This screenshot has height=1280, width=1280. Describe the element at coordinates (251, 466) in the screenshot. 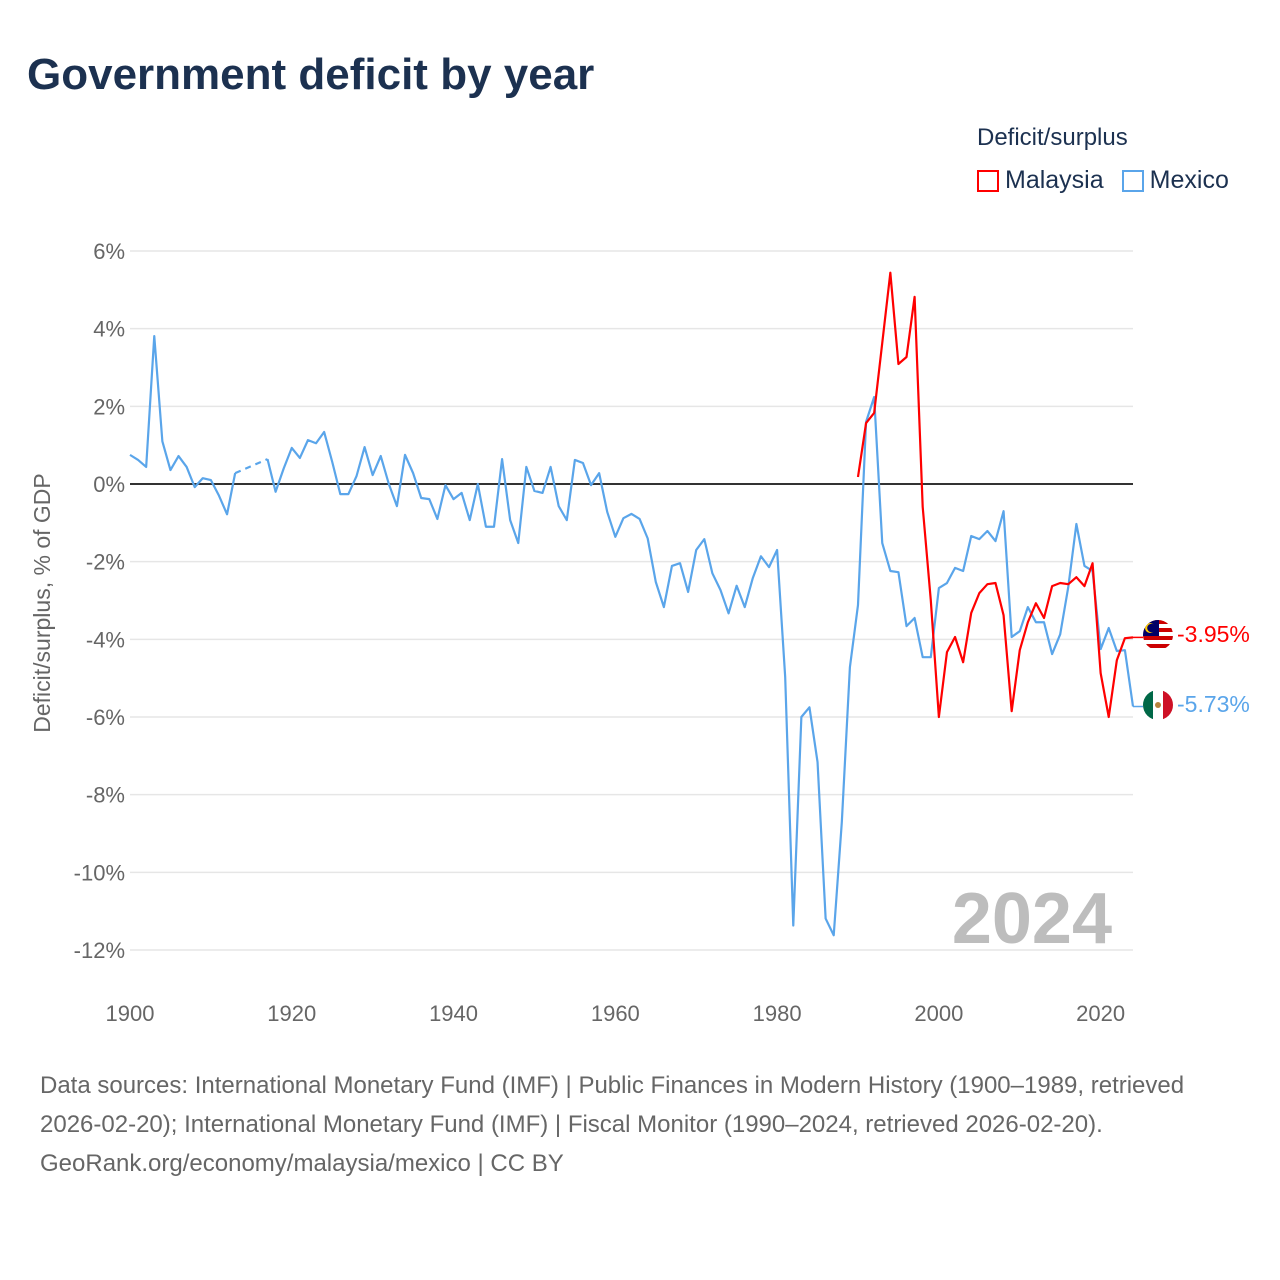

I see `series-gap-mexico` at that location.